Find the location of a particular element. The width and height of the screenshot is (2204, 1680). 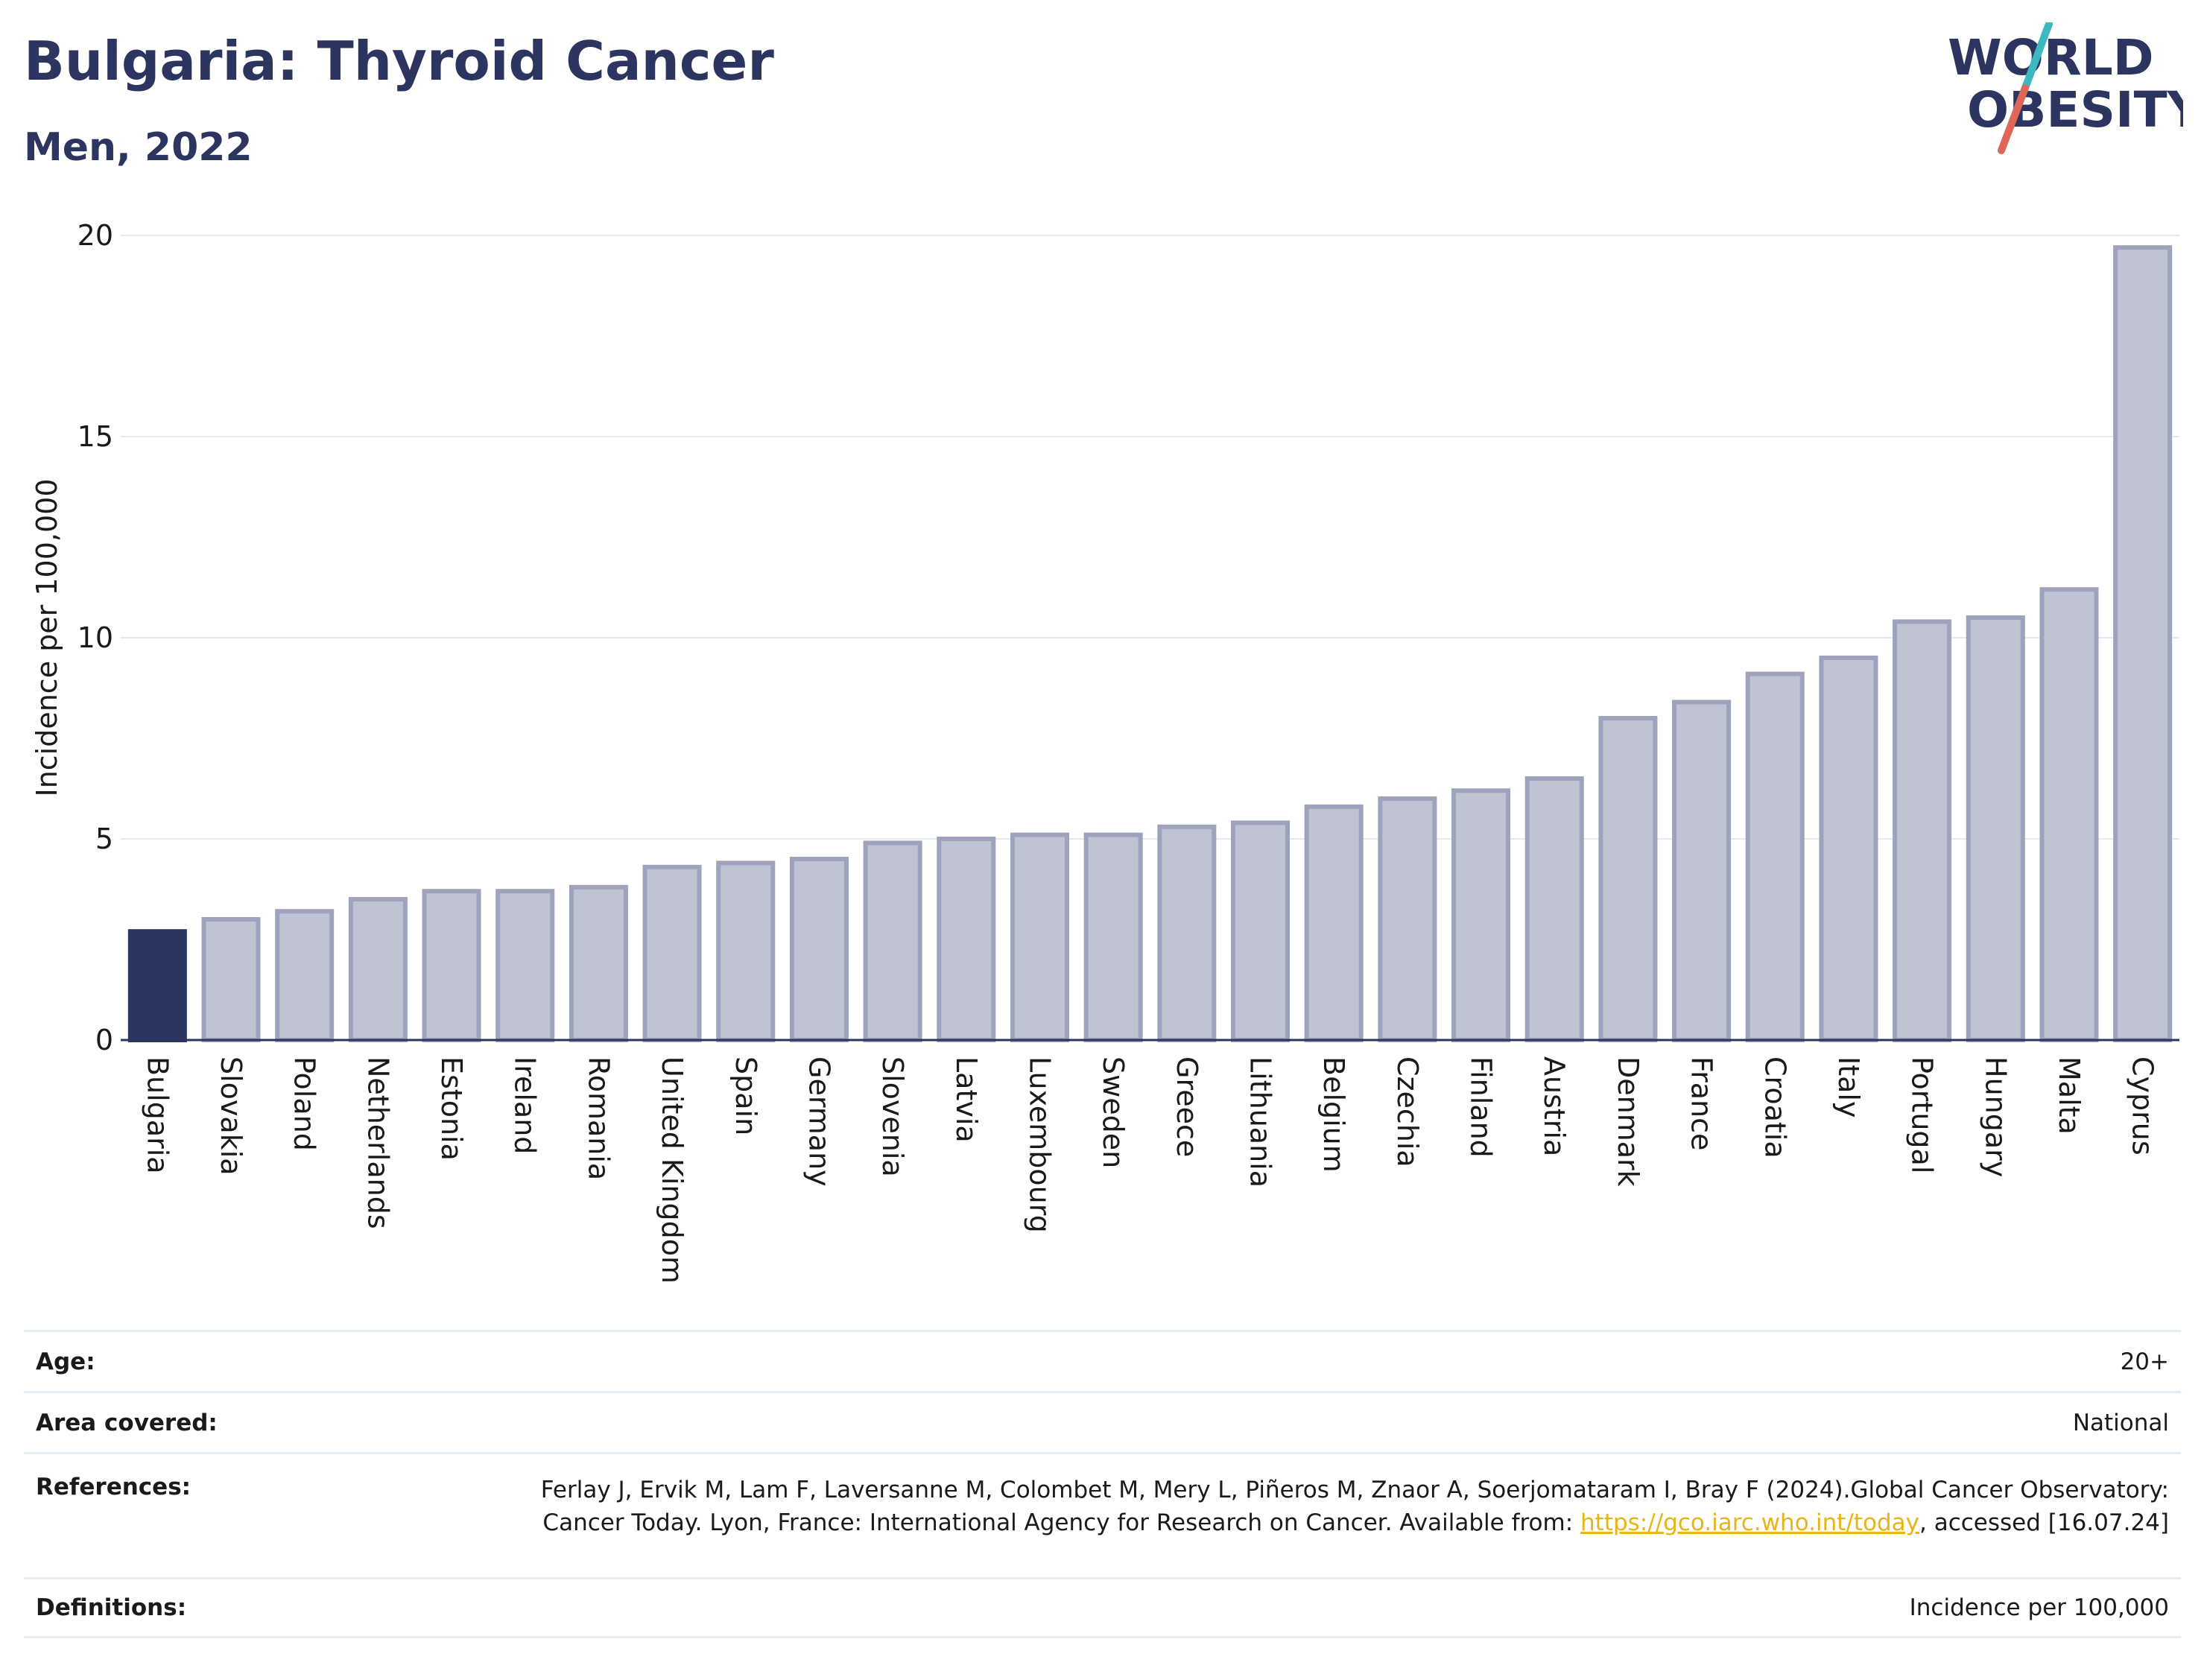

x-tick-label: Belgium is located at coordinates (1333, 1114).